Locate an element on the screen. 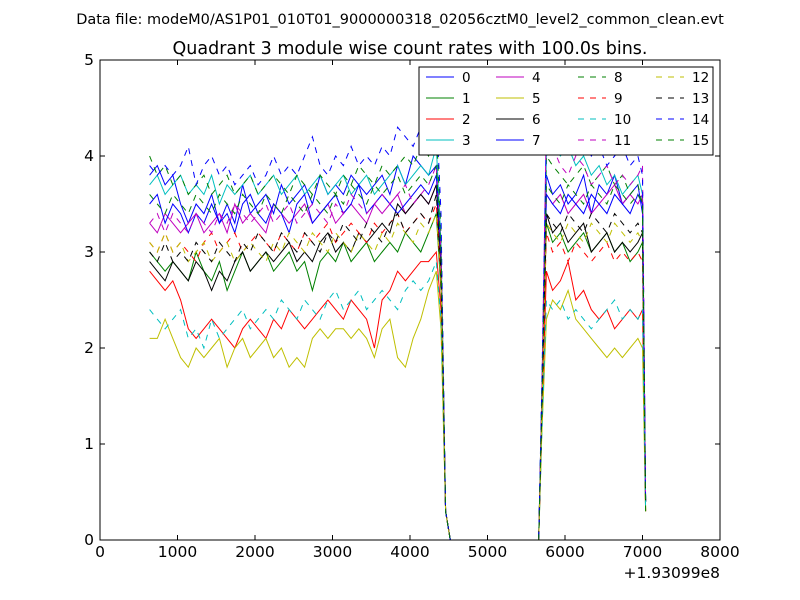  legend-label-3: 3 is located at coordinates (466, 141).